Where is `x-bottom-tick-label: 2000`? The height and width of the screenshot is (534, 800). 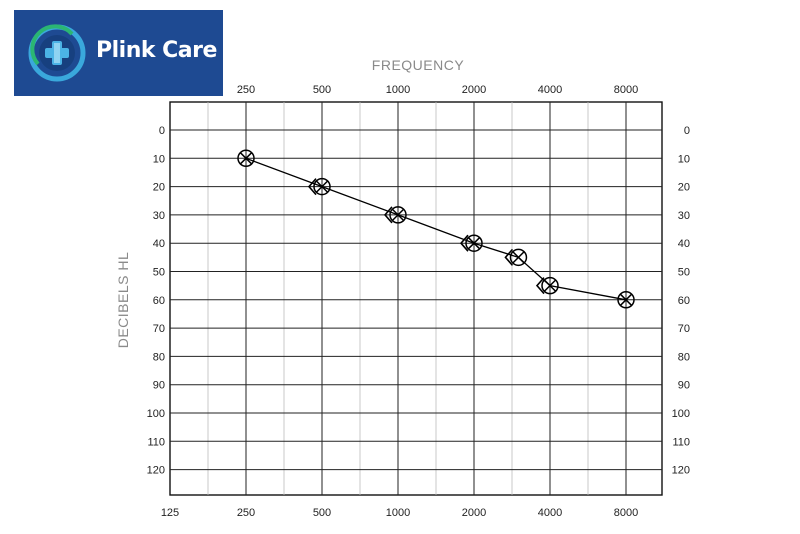 x-bottom-tick-label: 2000 is located at coordinates (474, 513).